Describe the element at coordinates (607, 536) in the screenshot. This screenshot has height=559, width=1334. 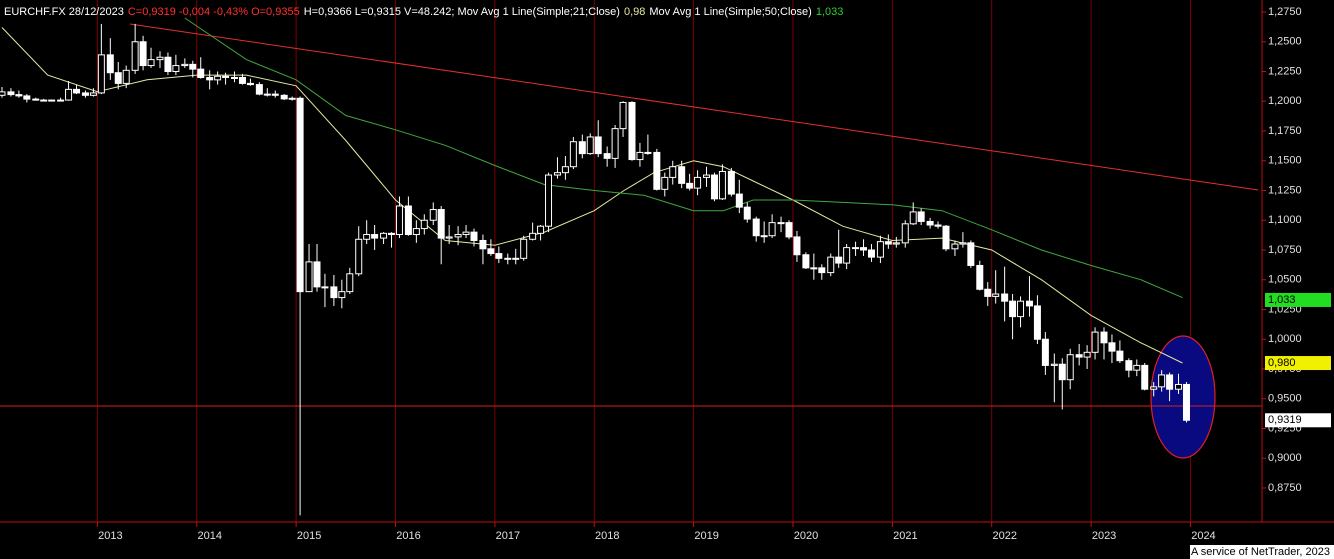
I see `x-tick-label: 2018` at that location.